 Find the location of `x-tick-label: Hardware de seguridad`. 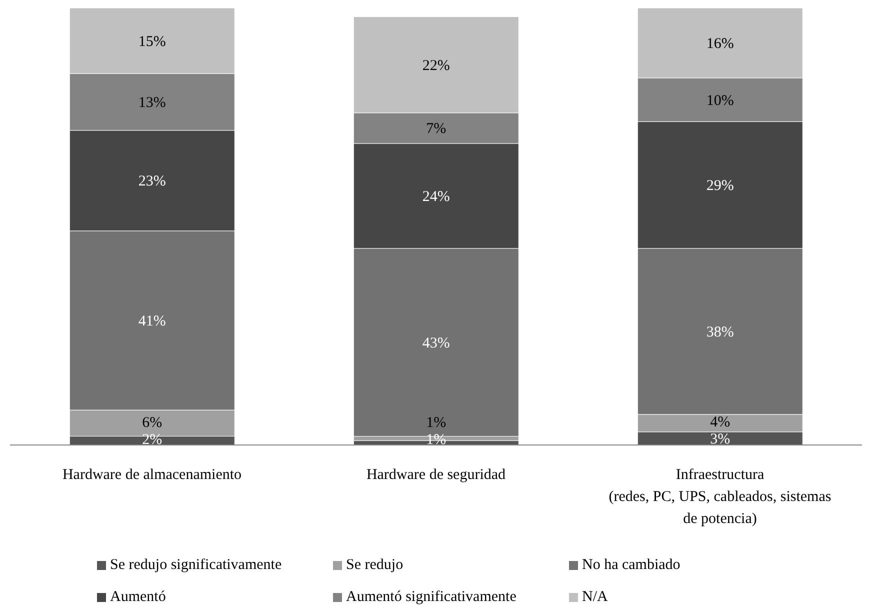

x-tick-label: Hardware de seguridad is located at coordinates (436, 475).